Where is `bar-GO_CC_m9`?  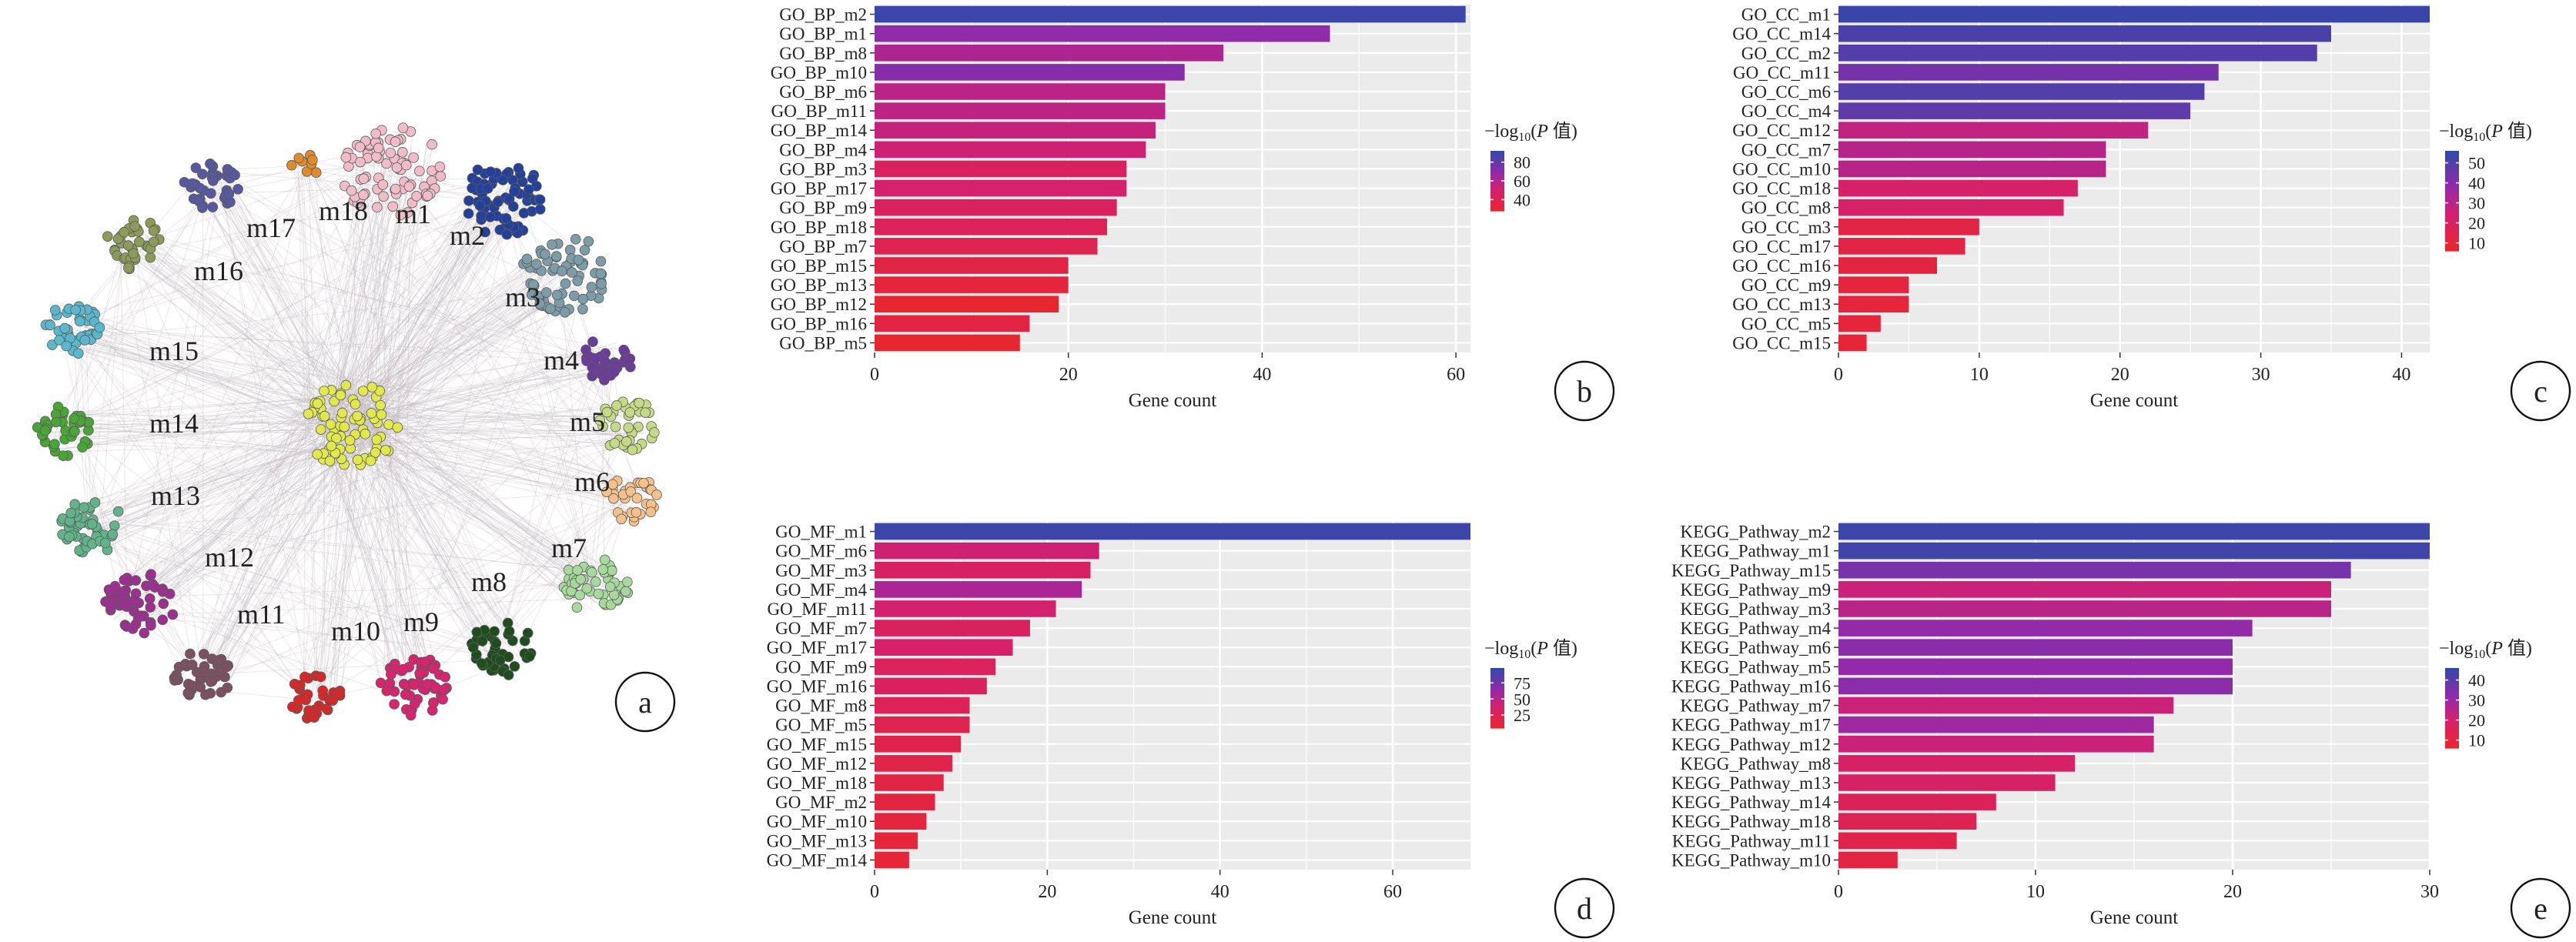 bar-GO_CC_m9 is located at coordinates (1874, 284).